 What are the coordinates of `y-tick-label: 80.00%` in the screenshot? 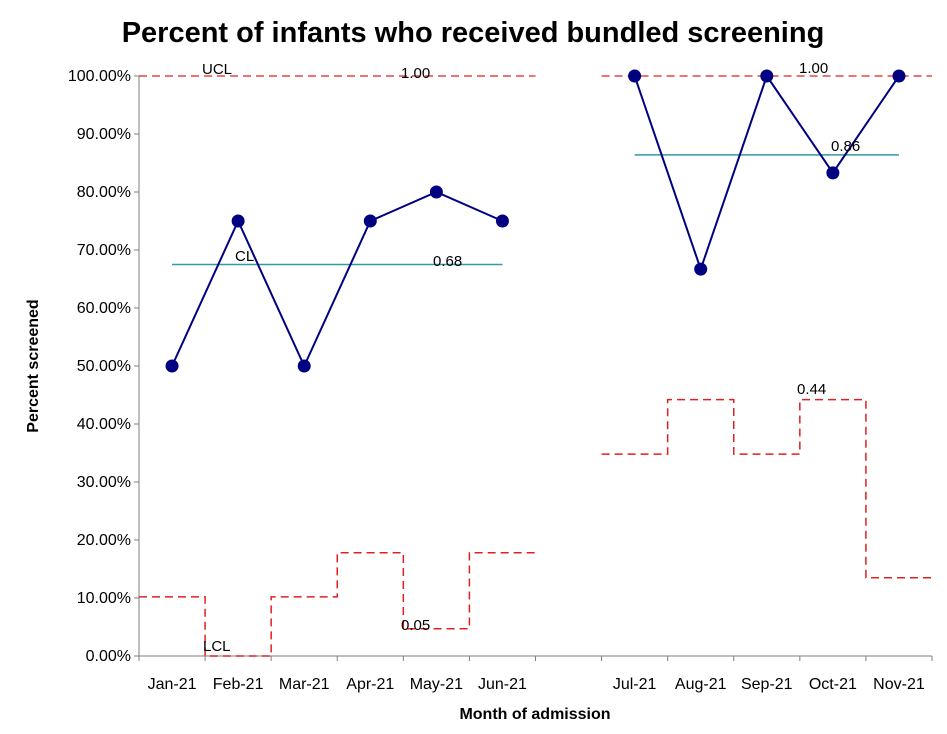 It's located at (104, 192).